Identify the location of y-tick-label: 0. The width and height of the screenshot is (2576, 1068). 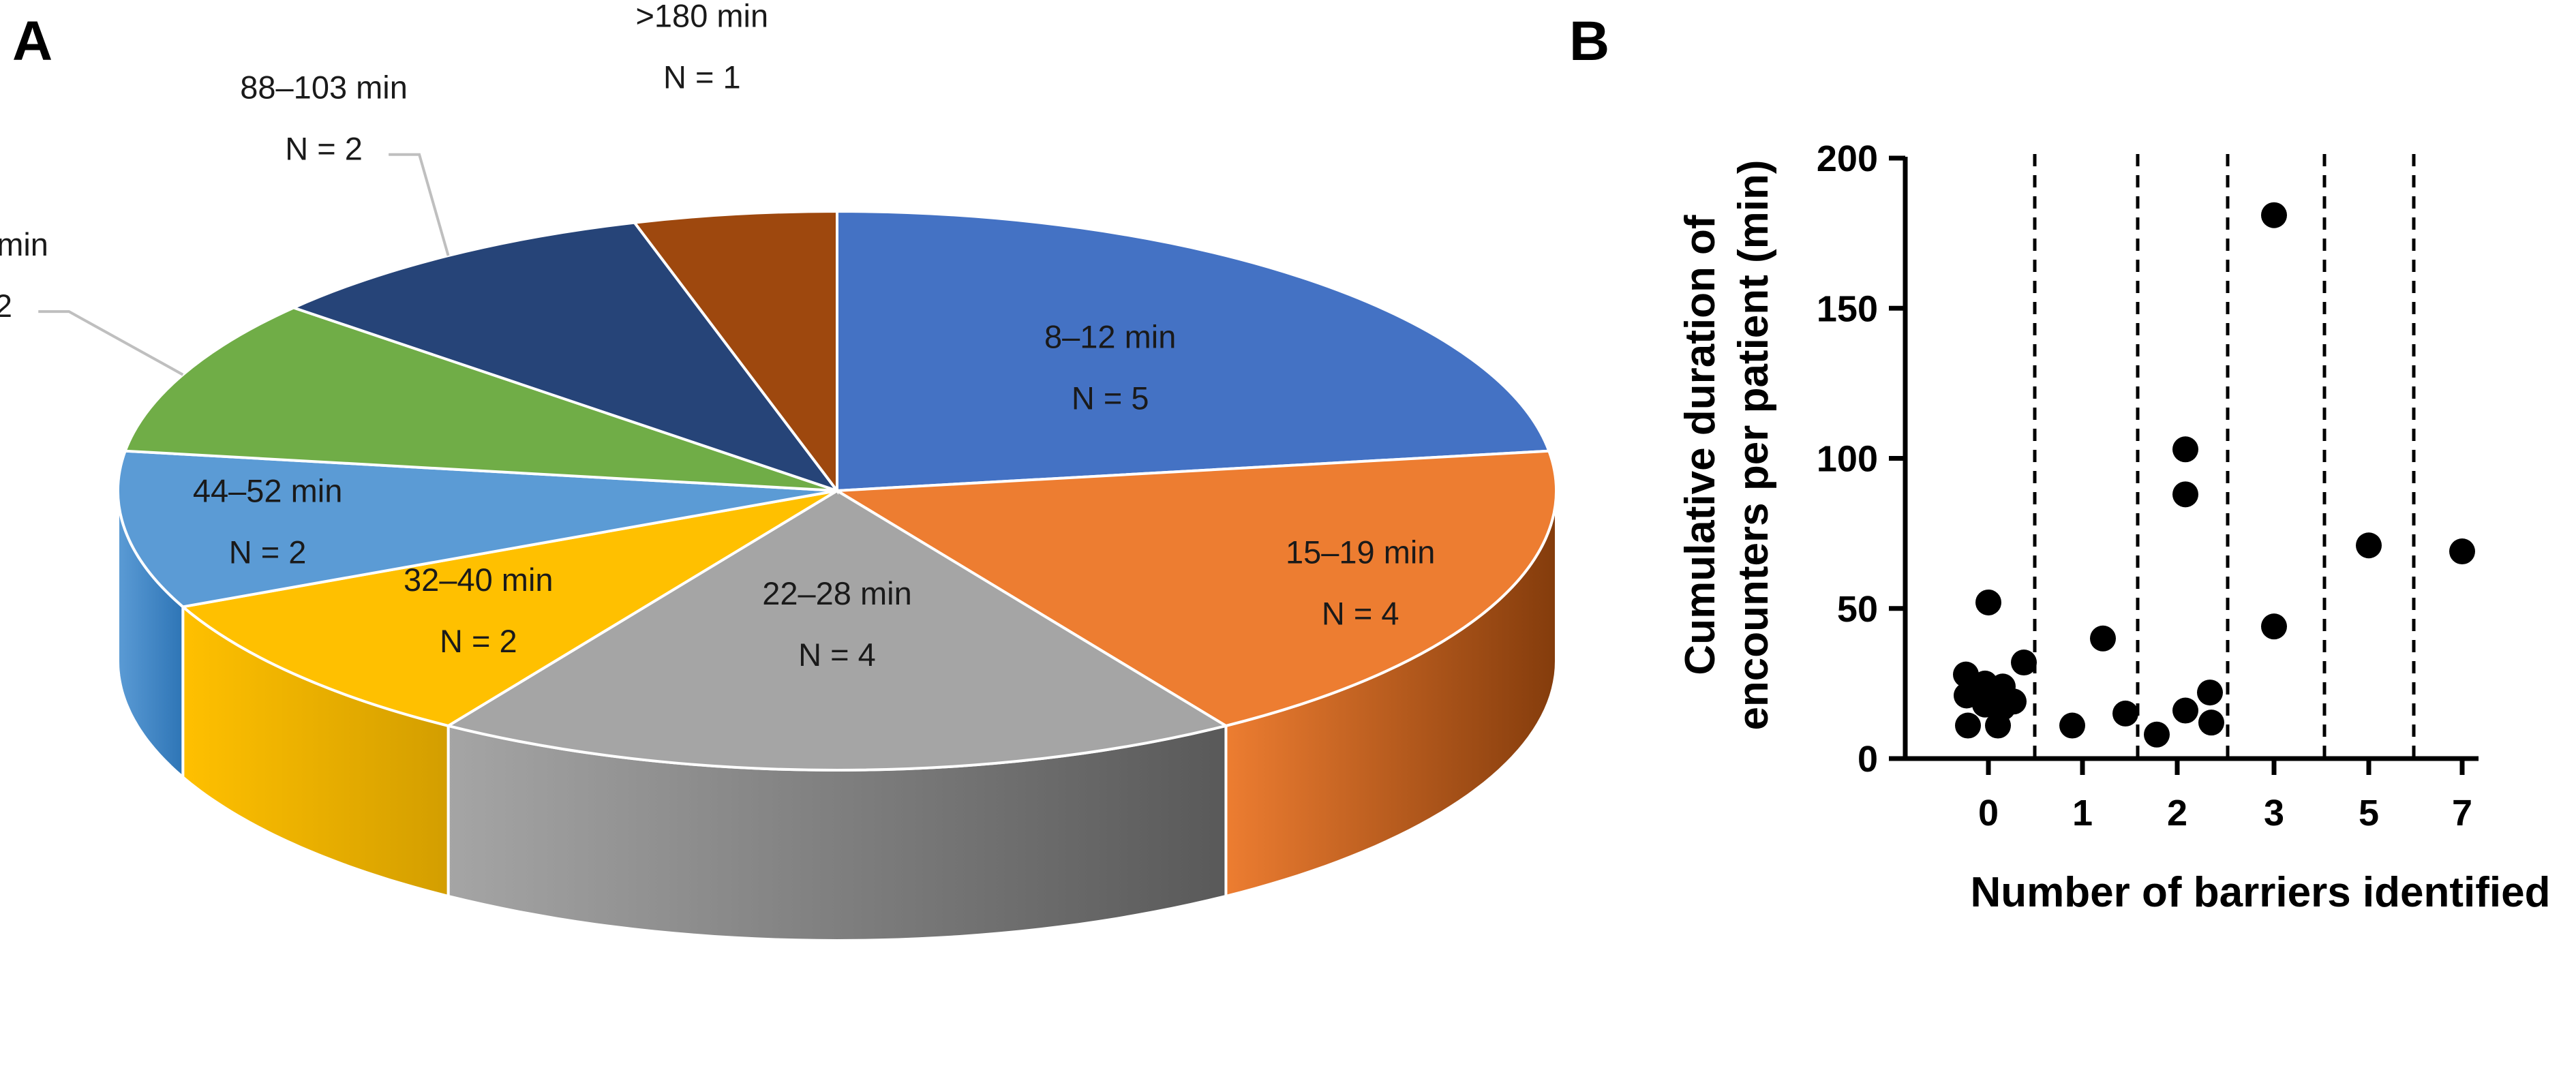
(1868, 759).